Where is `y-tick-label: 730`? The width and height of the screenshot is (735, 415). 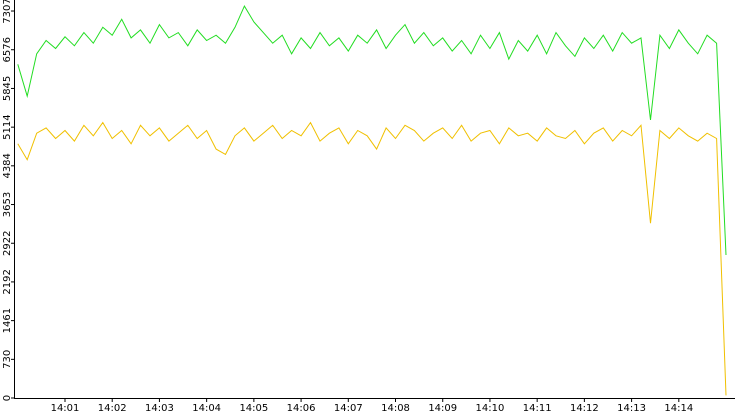
y-tick-label: 730 is located at coordinates (7, 359).